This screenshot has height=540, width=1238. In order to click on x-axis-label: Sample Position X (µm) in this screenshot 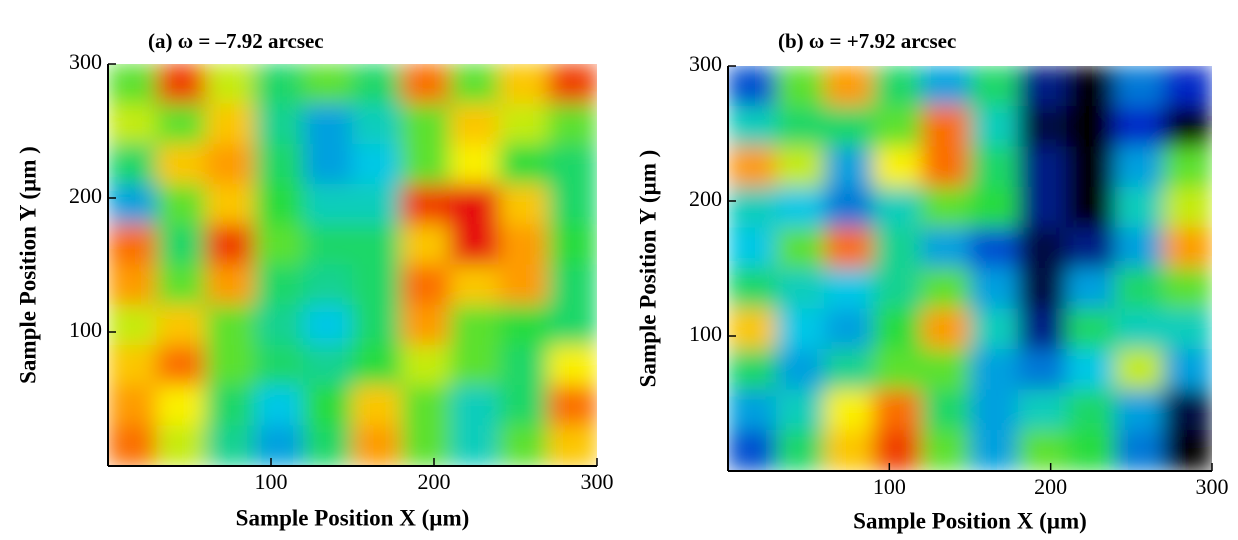, I will do `click(353, 517)`.